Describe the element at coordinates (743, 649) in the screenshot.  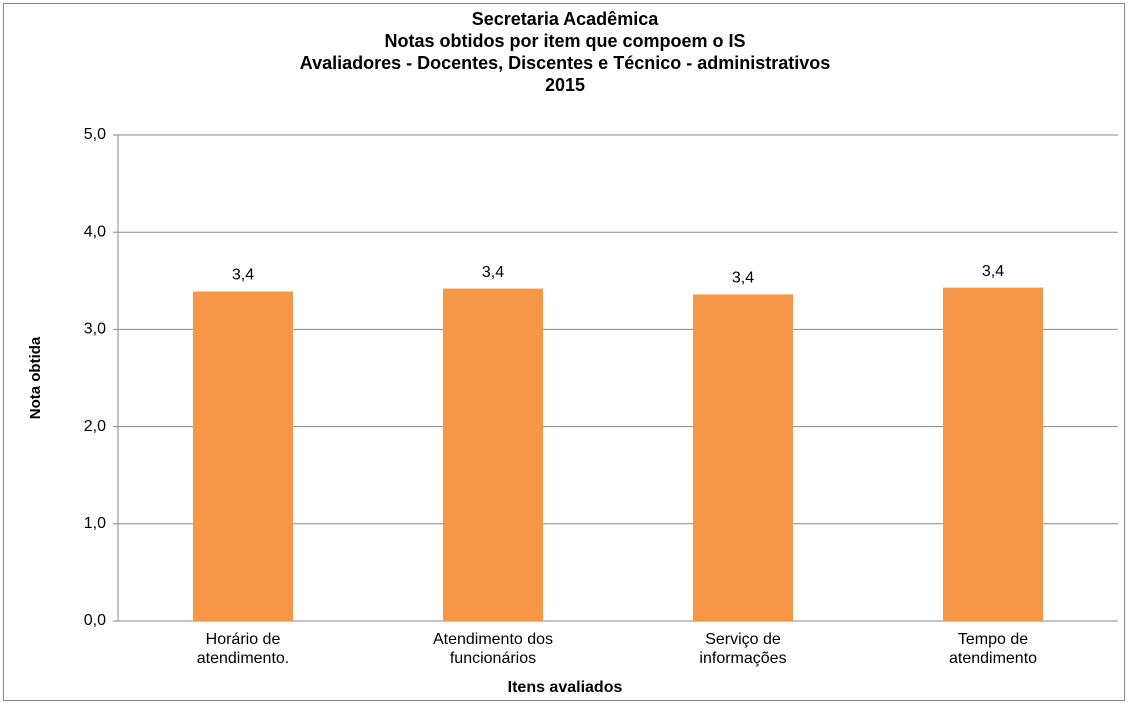
I see `x-tick-label: Serviço de informações` at that location.